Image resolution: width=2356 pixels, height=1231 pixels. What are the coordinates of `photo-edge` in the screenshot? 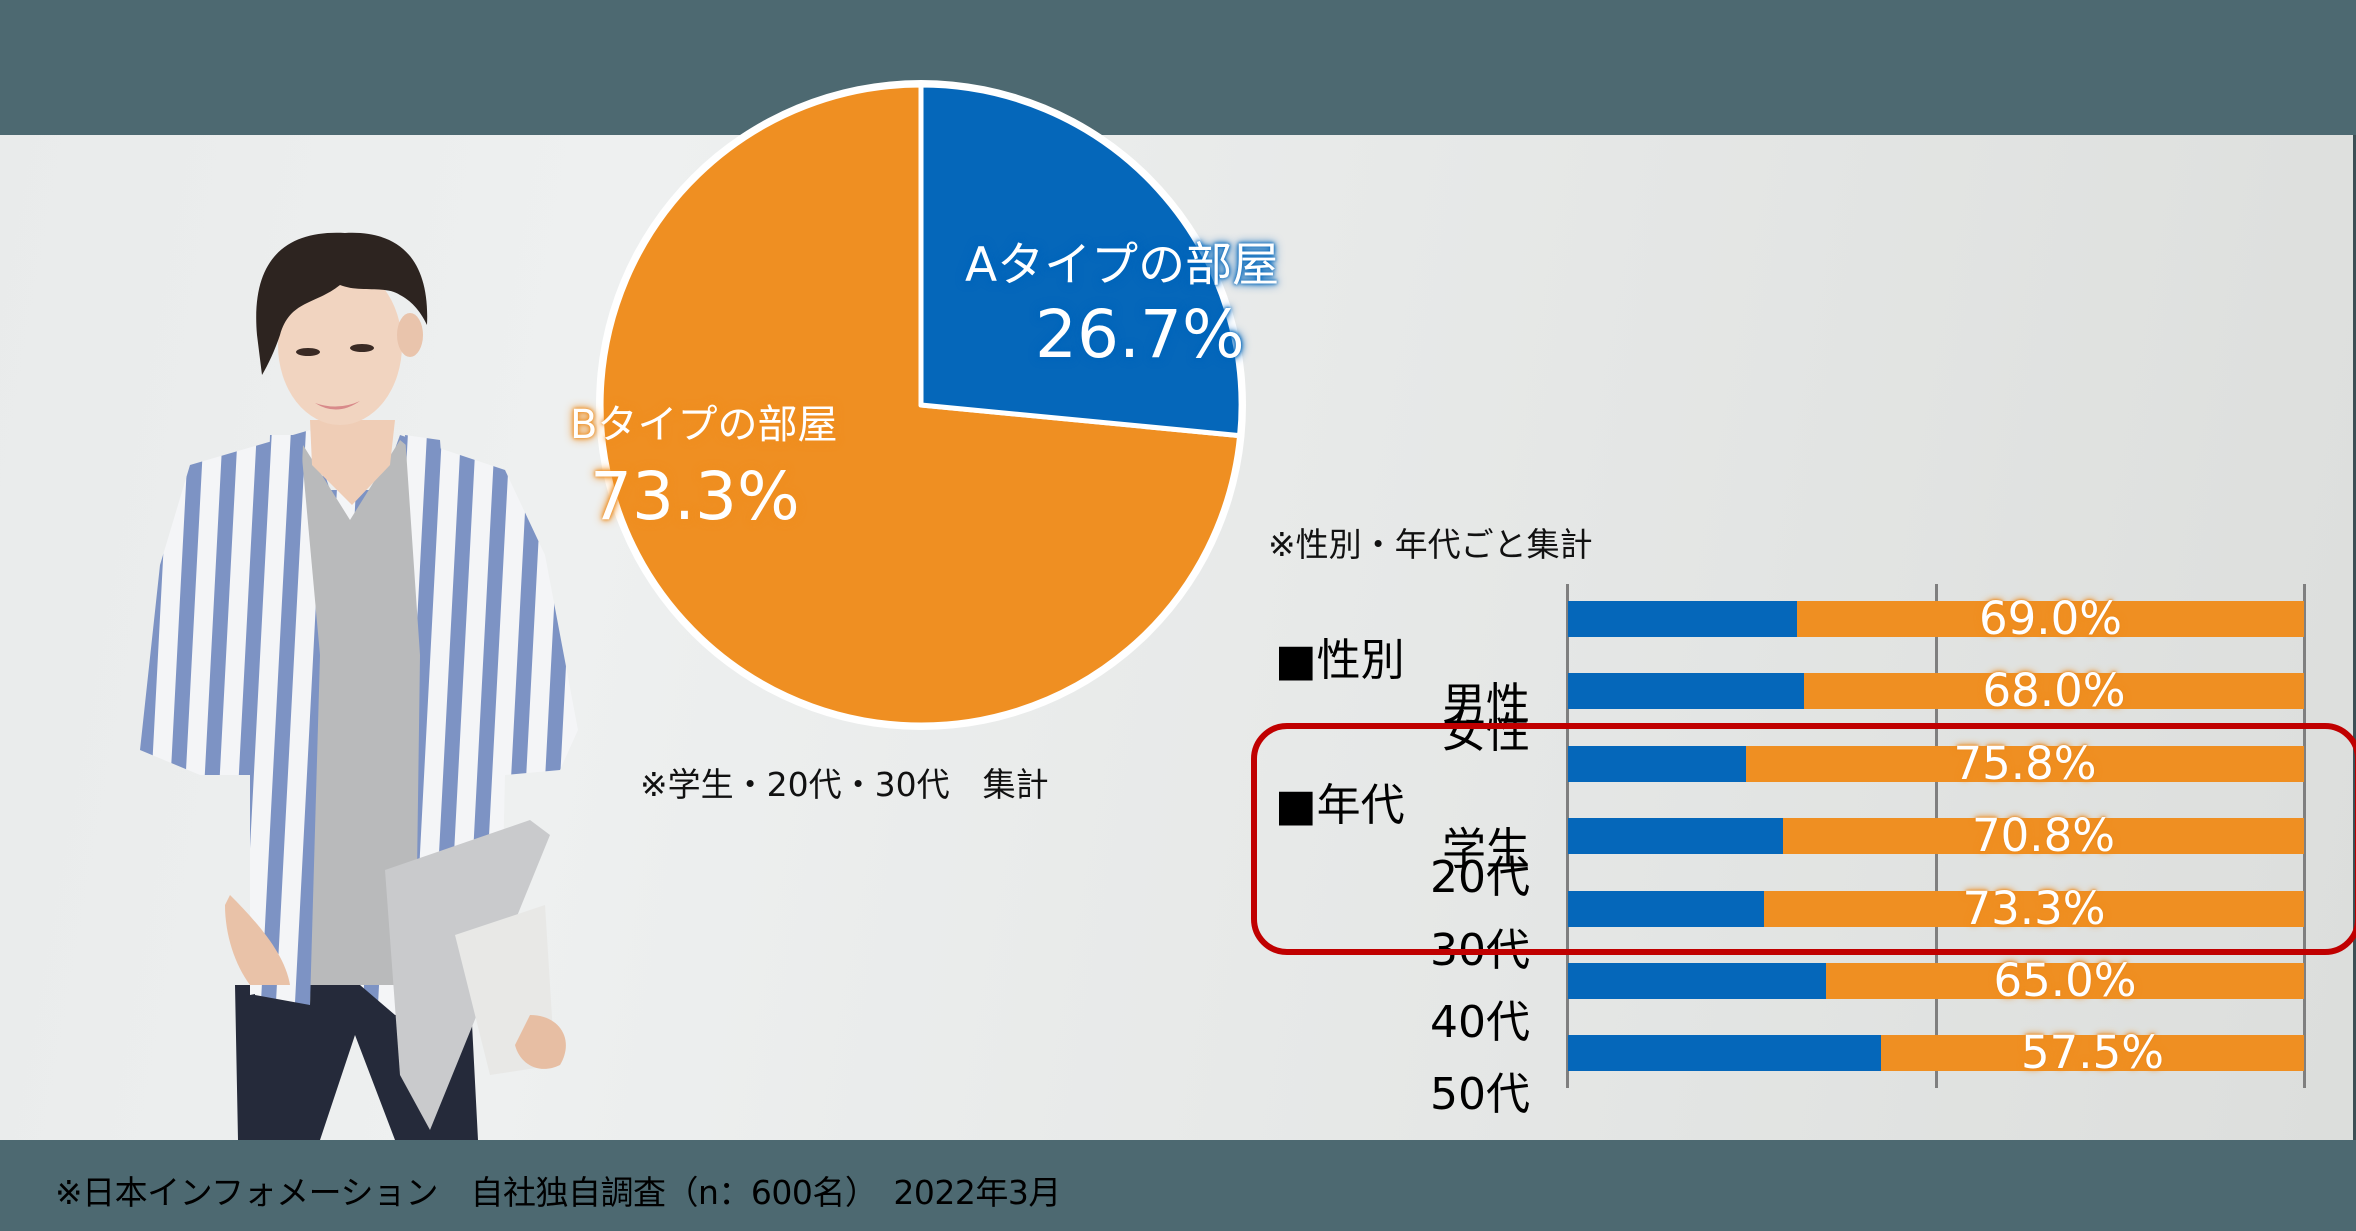 It's located at (2354, 637).